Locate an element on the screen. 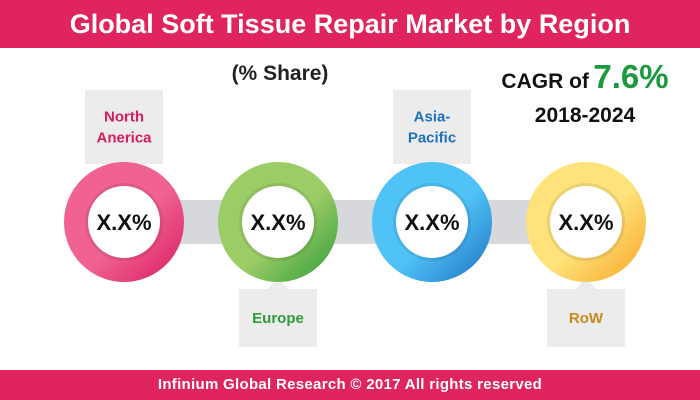 This screenshot has height=400, width=700. callout-box-europe is located at coordinates (278, 318).